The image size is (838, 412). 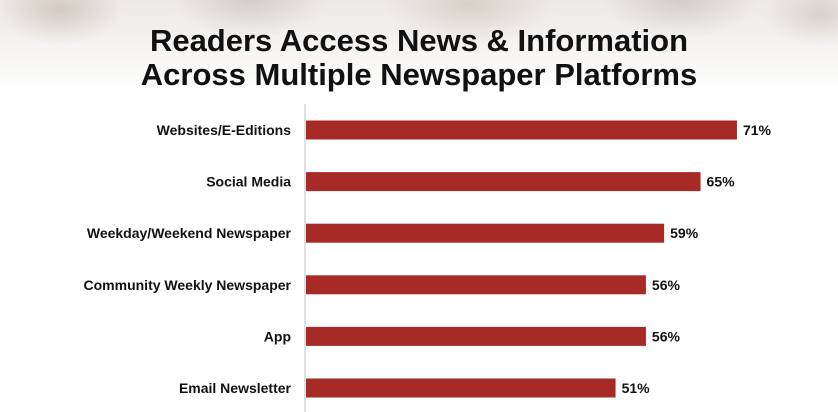 I want to click on value-label: 71%, so click(x=757, y=130).